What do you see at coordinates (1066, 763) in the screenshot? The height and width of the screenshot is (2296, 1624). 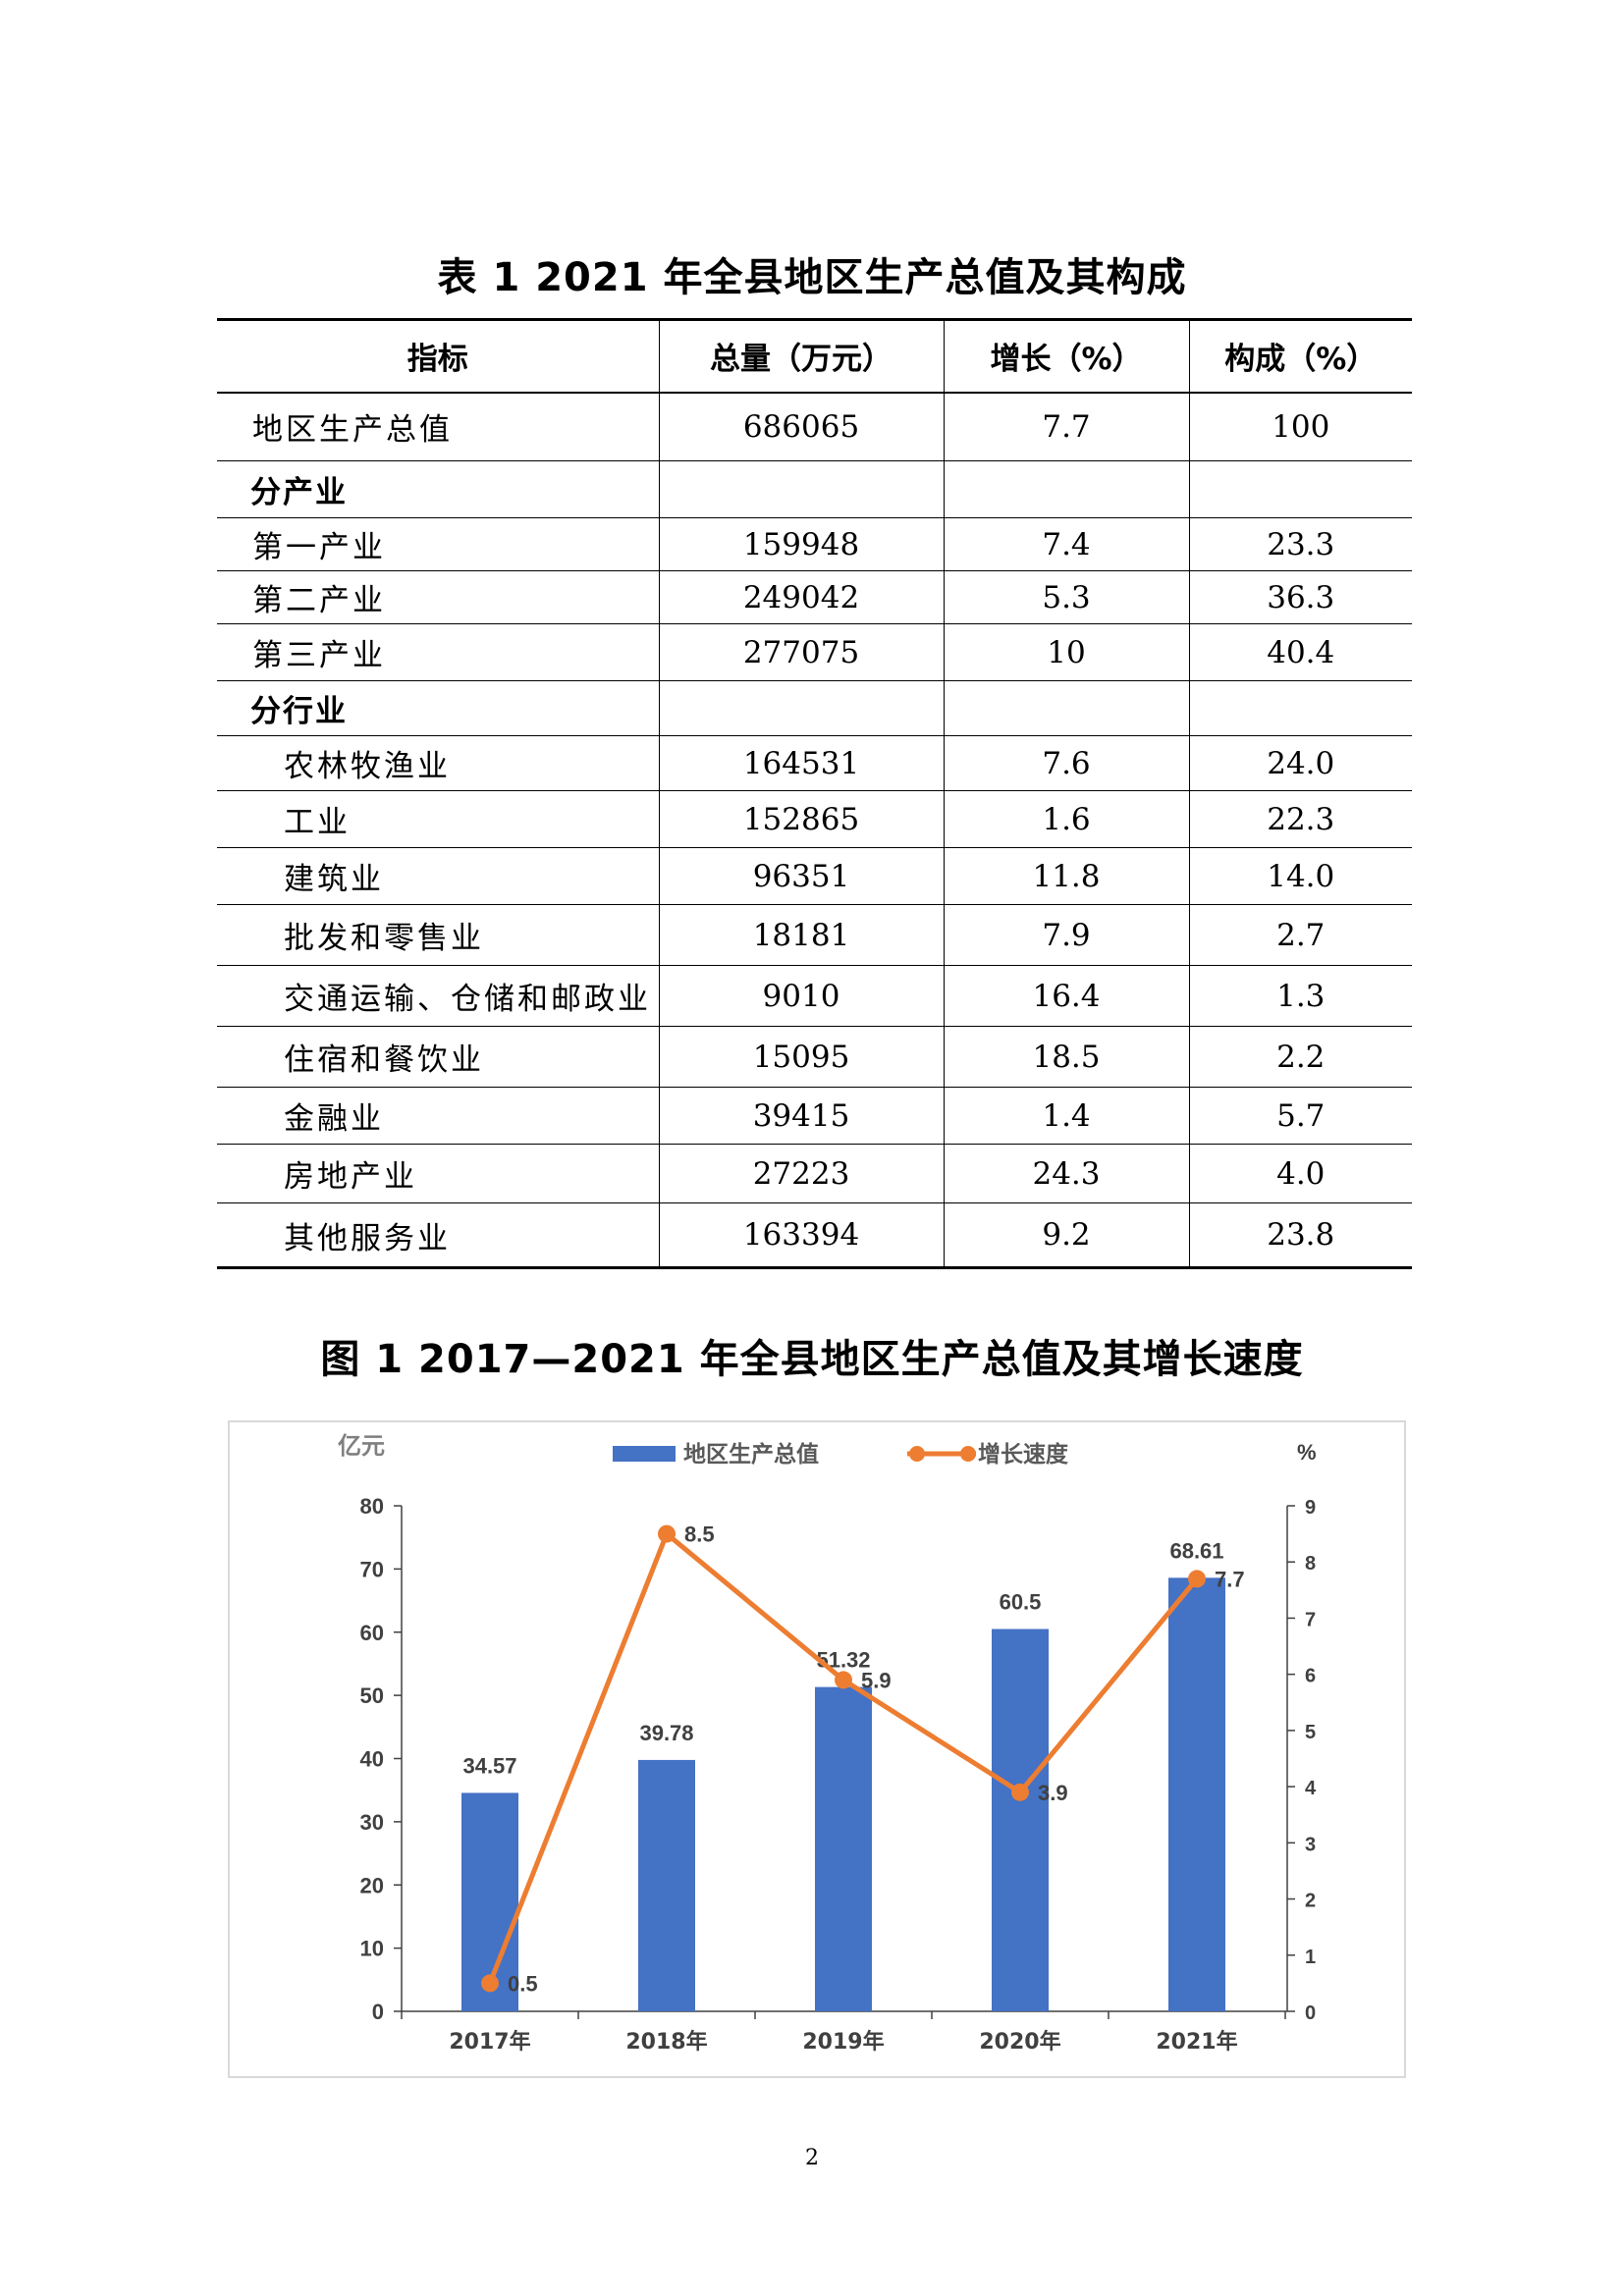 I see `growth-cell: 7.6` at bounding box center [1066, 763].